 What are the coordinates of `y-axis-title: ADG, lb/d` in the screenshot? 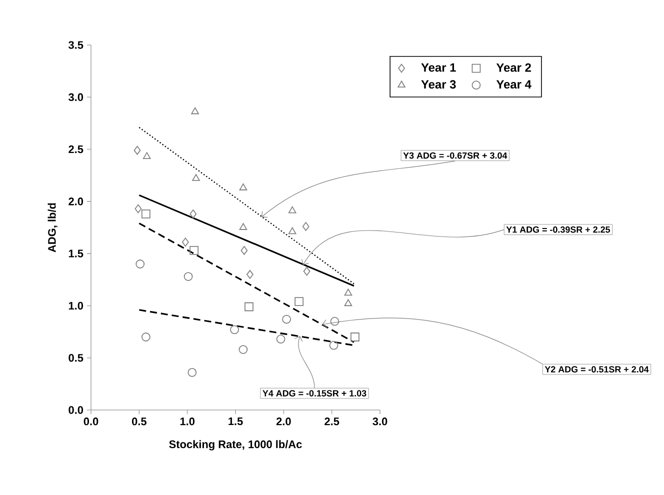 It's located at (53, 227).